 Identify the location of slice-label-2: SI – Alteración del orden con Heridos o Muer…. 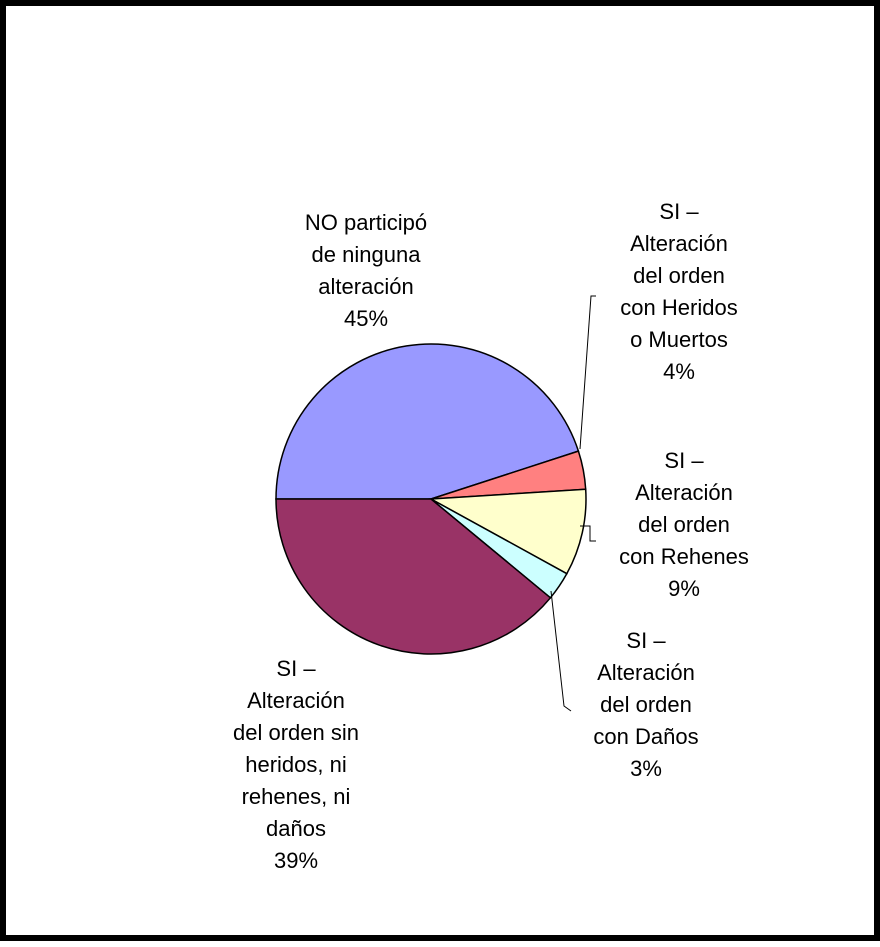
(678, 291).